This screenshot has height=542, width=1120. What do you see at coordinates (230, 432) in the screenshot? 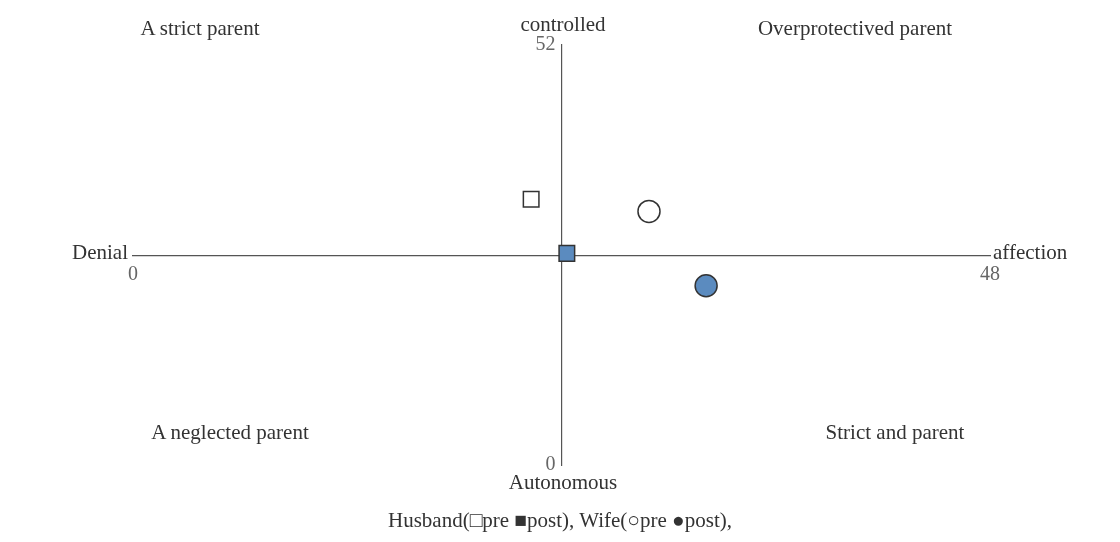
I see `annotation: A neglected parent` at bounding box center [230, 432].